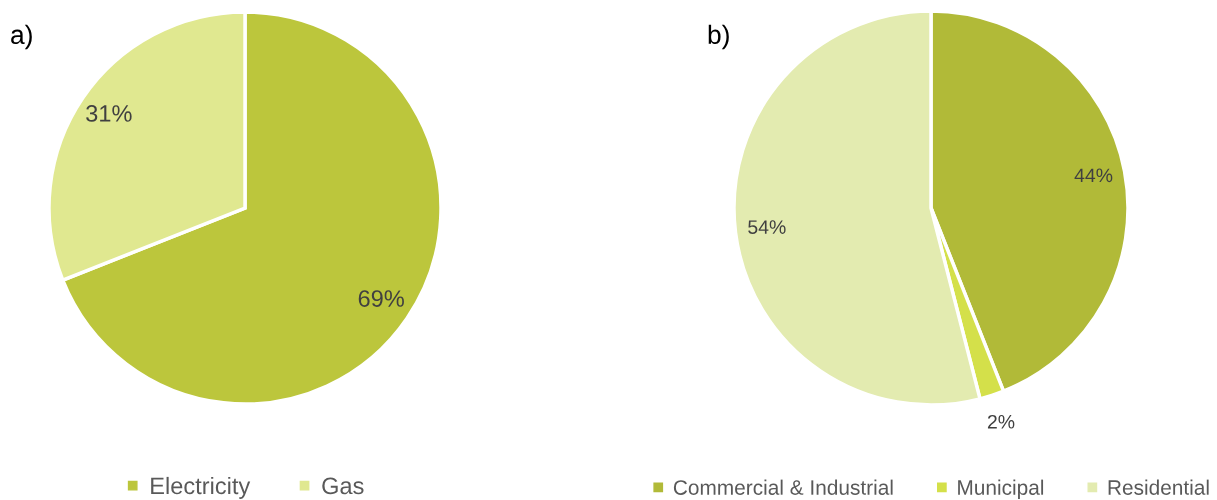 The height and width of the screenshot is (500, 1217). I want to click on legend-label: Gas, so click(343, 486).